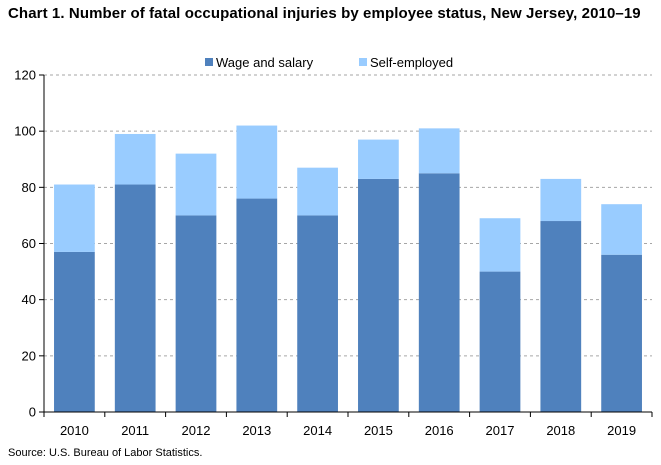 The image size is (661, 465). Describe the element at coordinates (317, 191) in the screenshot. I see `bar-self-employed-2014` at that location.